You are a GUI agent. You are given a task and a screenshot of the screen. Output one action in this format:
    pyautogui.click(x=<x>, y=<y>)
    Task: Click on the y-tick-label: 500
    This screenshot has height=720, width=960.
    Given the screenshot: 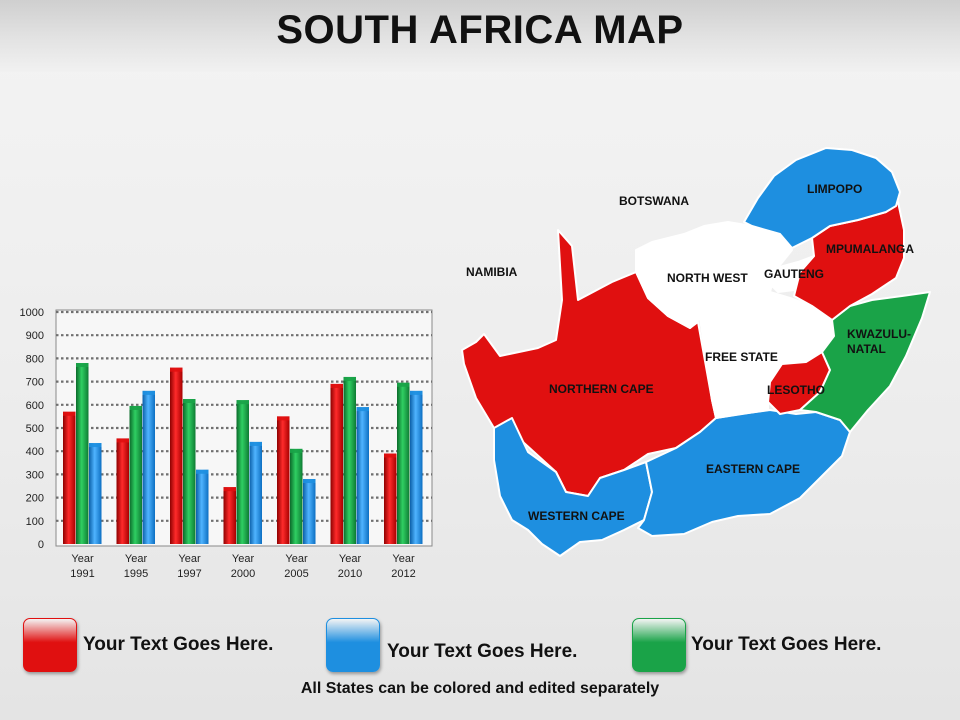 What is the action you would take?
    pyautogui.click(x=35, y=429)
    